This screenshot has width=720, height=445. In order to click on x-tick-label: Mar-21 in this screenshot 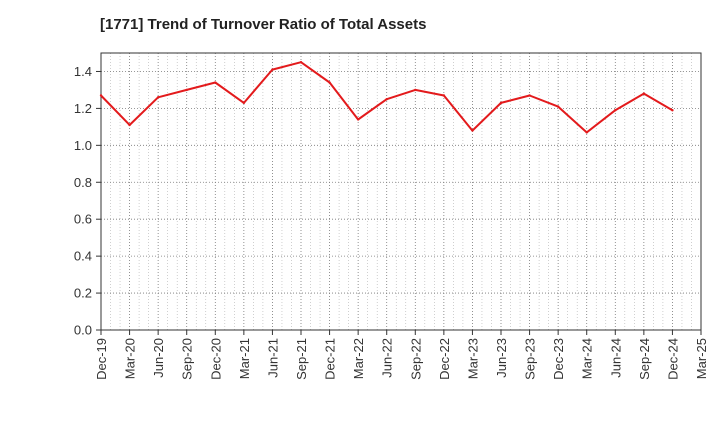, I will do `click(244, 358)`.